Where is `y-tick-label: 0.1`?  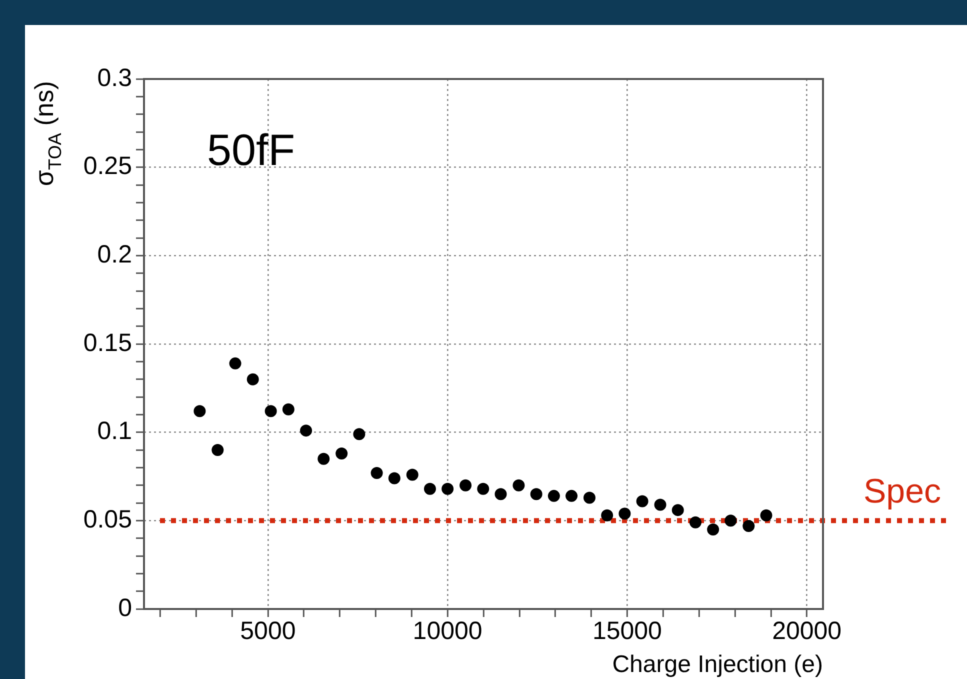
y-tick-label: 0.1 is located at coordinates (114, 431).